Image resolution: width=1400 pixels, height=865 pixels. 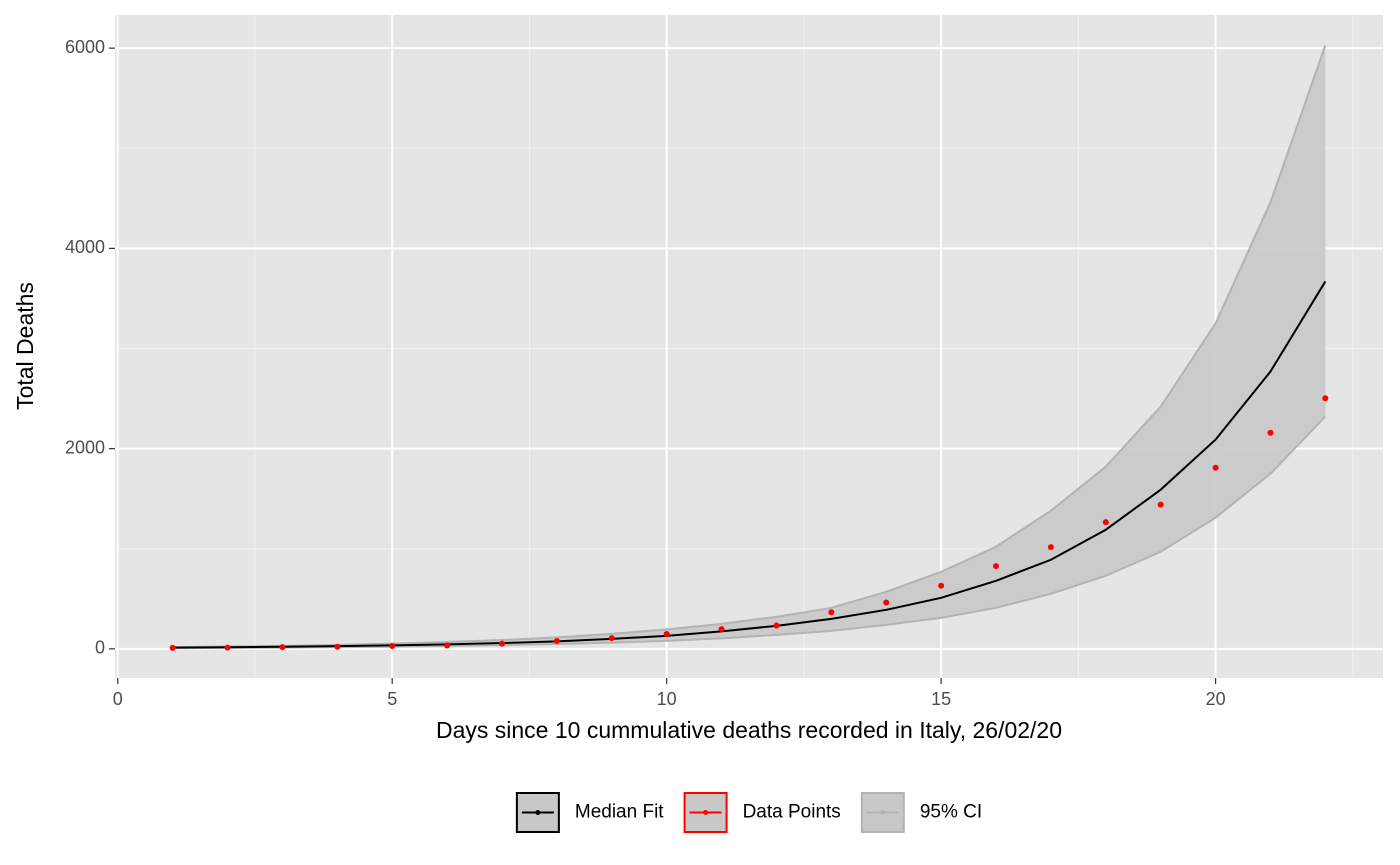 What do you see at coordinates (1216, 699) in the screenshot?
I see `x-tick-label: 20` at bounding box center [1216, 699].